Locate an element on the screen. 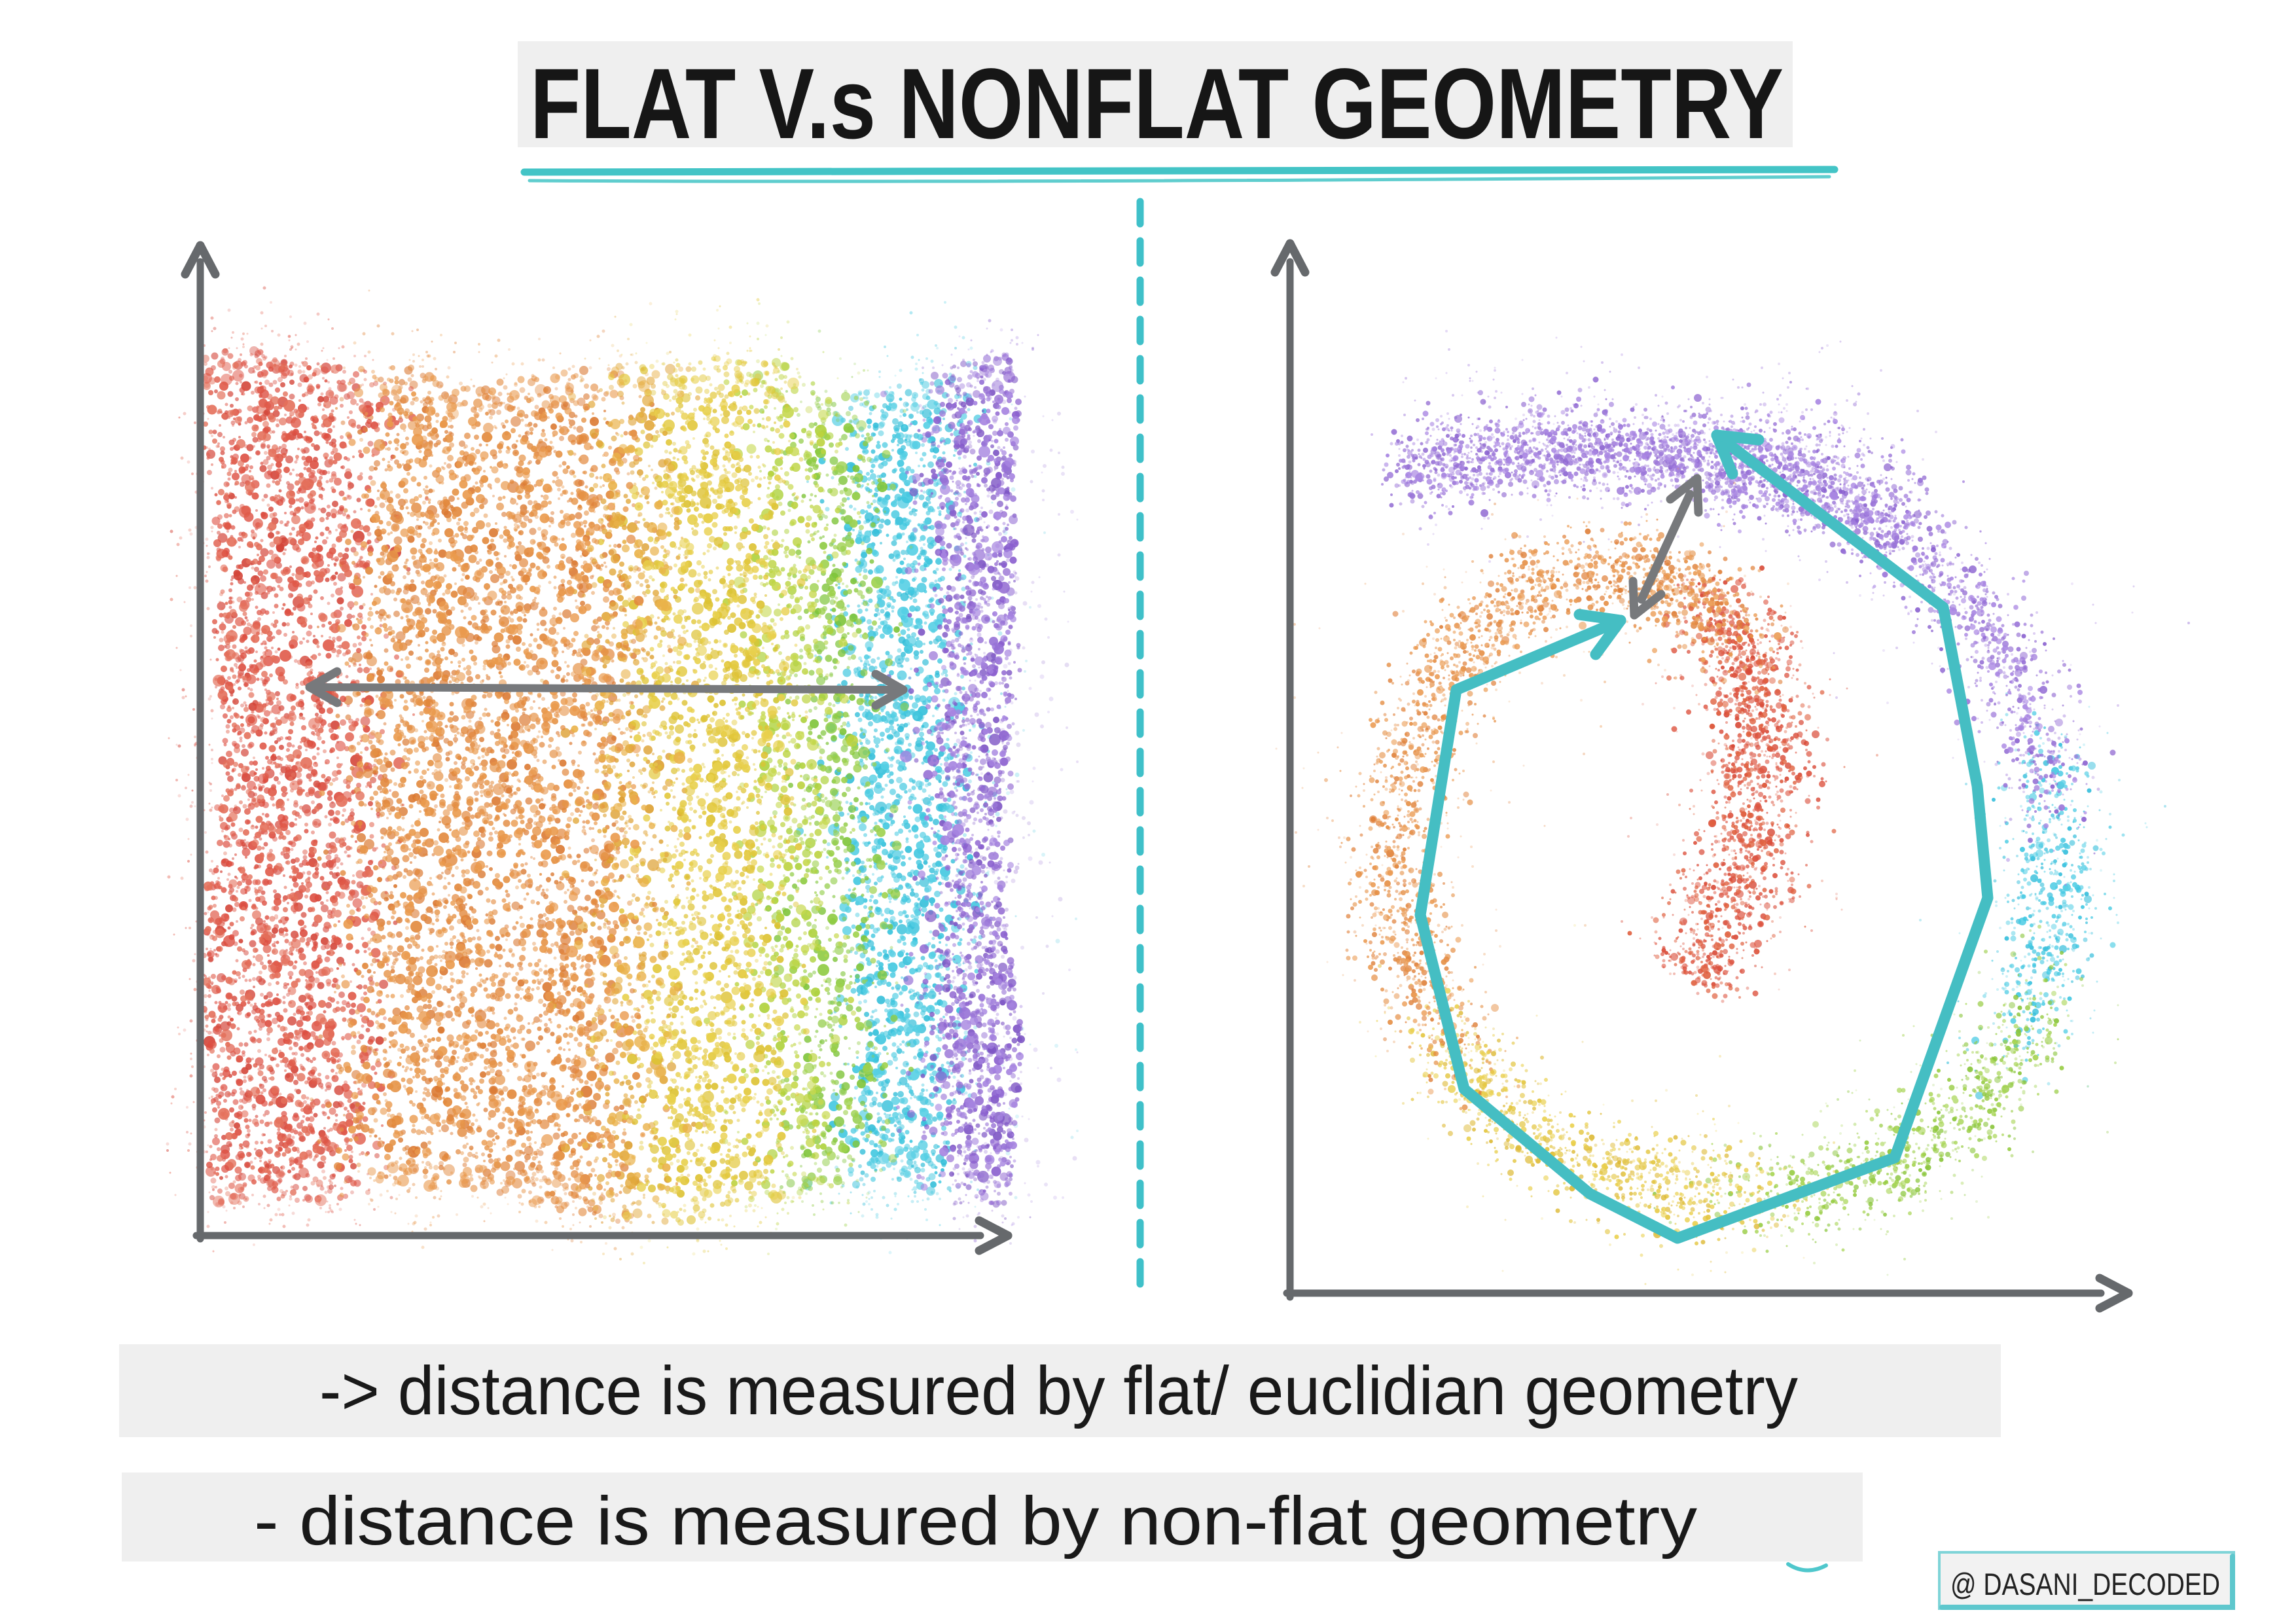  svg-text: FLAT V.s NONFLAT GEOMETRY is located at coordinates (1157, 104).